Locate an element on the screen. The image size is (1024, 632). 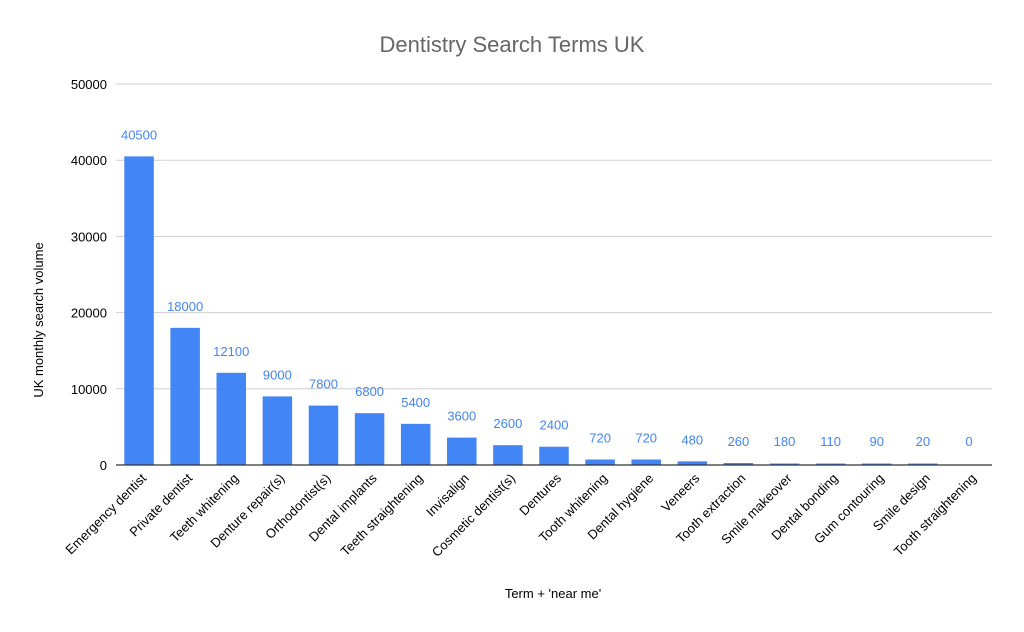
data-label: 2400 is located at coordinates (554, 425).